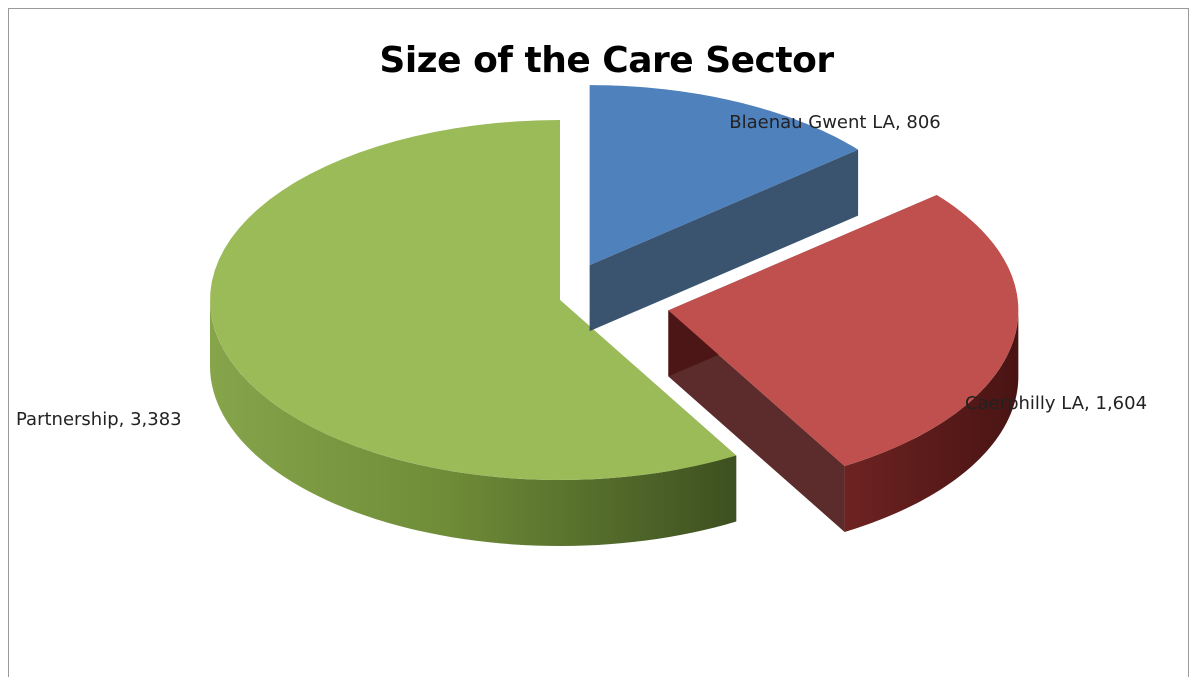 This screenshot has height=677, width=1197. Describe the element at coordinates (724, 175) in the screenshot. I see `pie-slice-blaenau-gwent-la` at that location.